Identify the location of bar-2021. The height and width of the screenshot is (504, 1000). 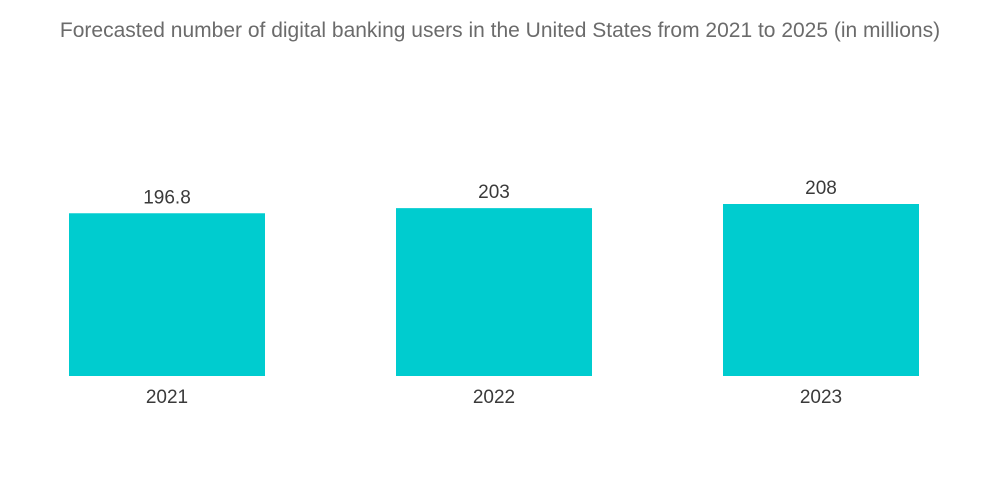
(167, 294).